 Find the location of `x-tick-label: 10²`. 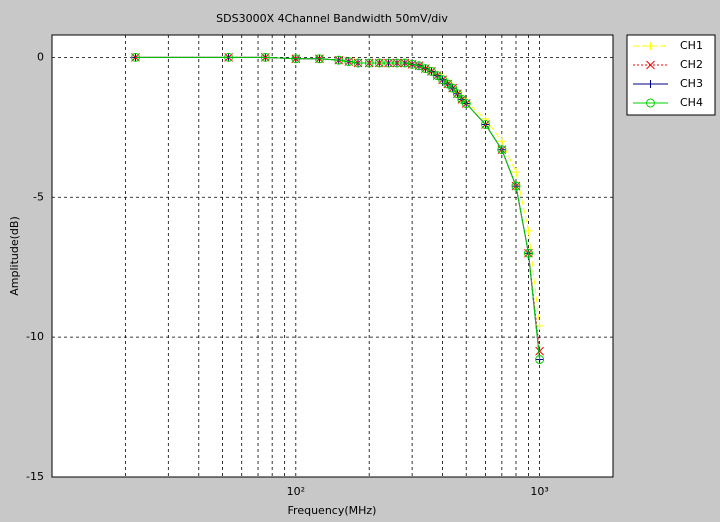

x-tick-label: 10² is located at coordinates (296, 491).